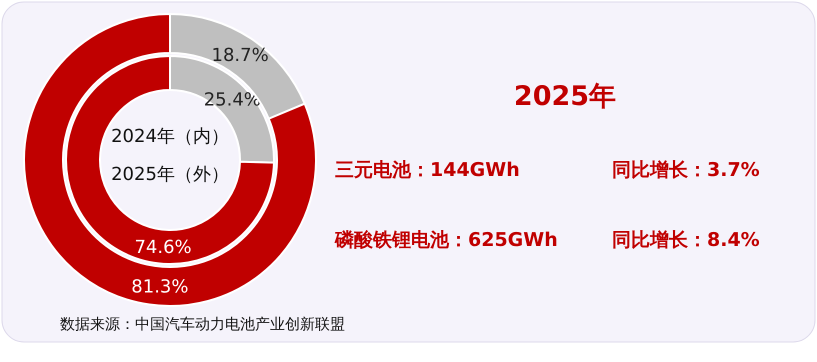 This screenshot has height=362, width=817. What do you see at coordinates (170, 174) in the screenshot?
I see `slice-label: 2025年（外）` at bounding box center [170, 174].